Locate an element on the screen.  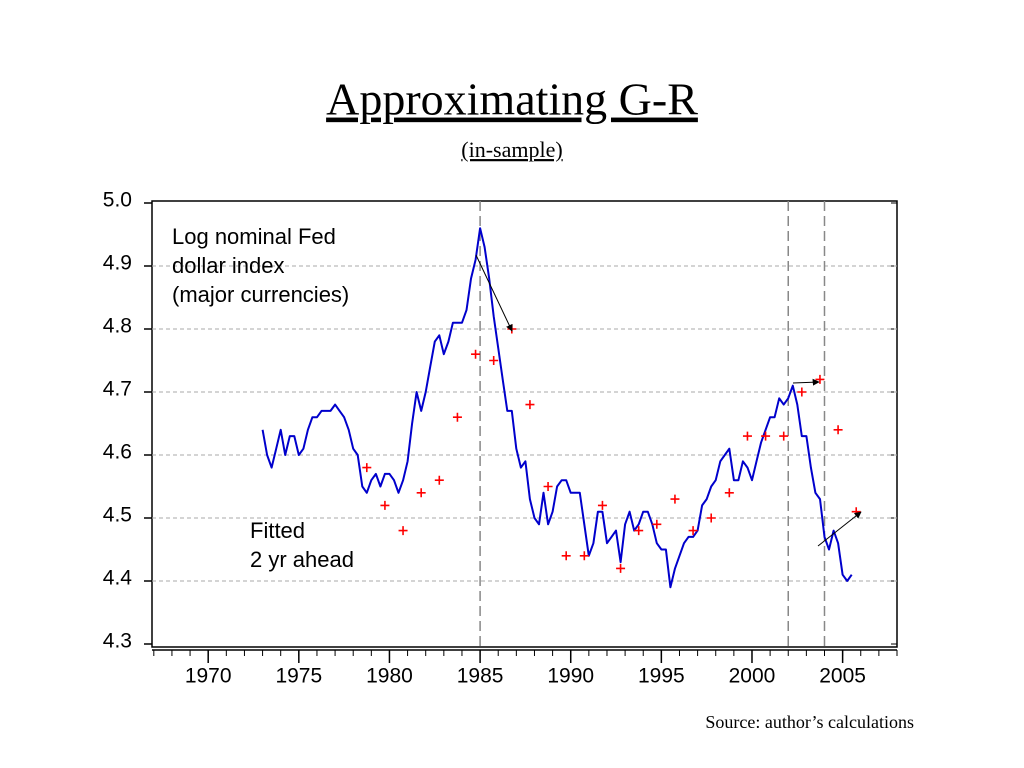
y-tick-label: 4.9 is located at coordinates (117, 263).